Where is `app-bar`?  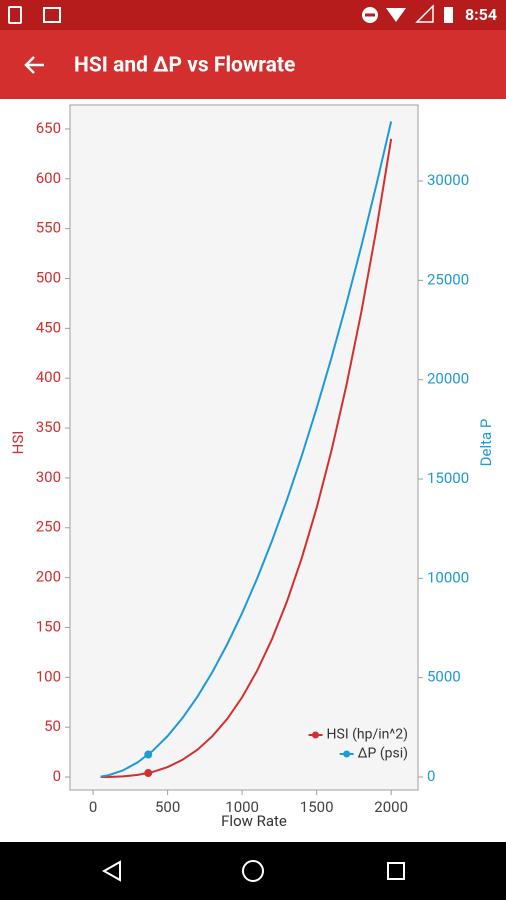
app-bar is located at coordinates (253, 64).